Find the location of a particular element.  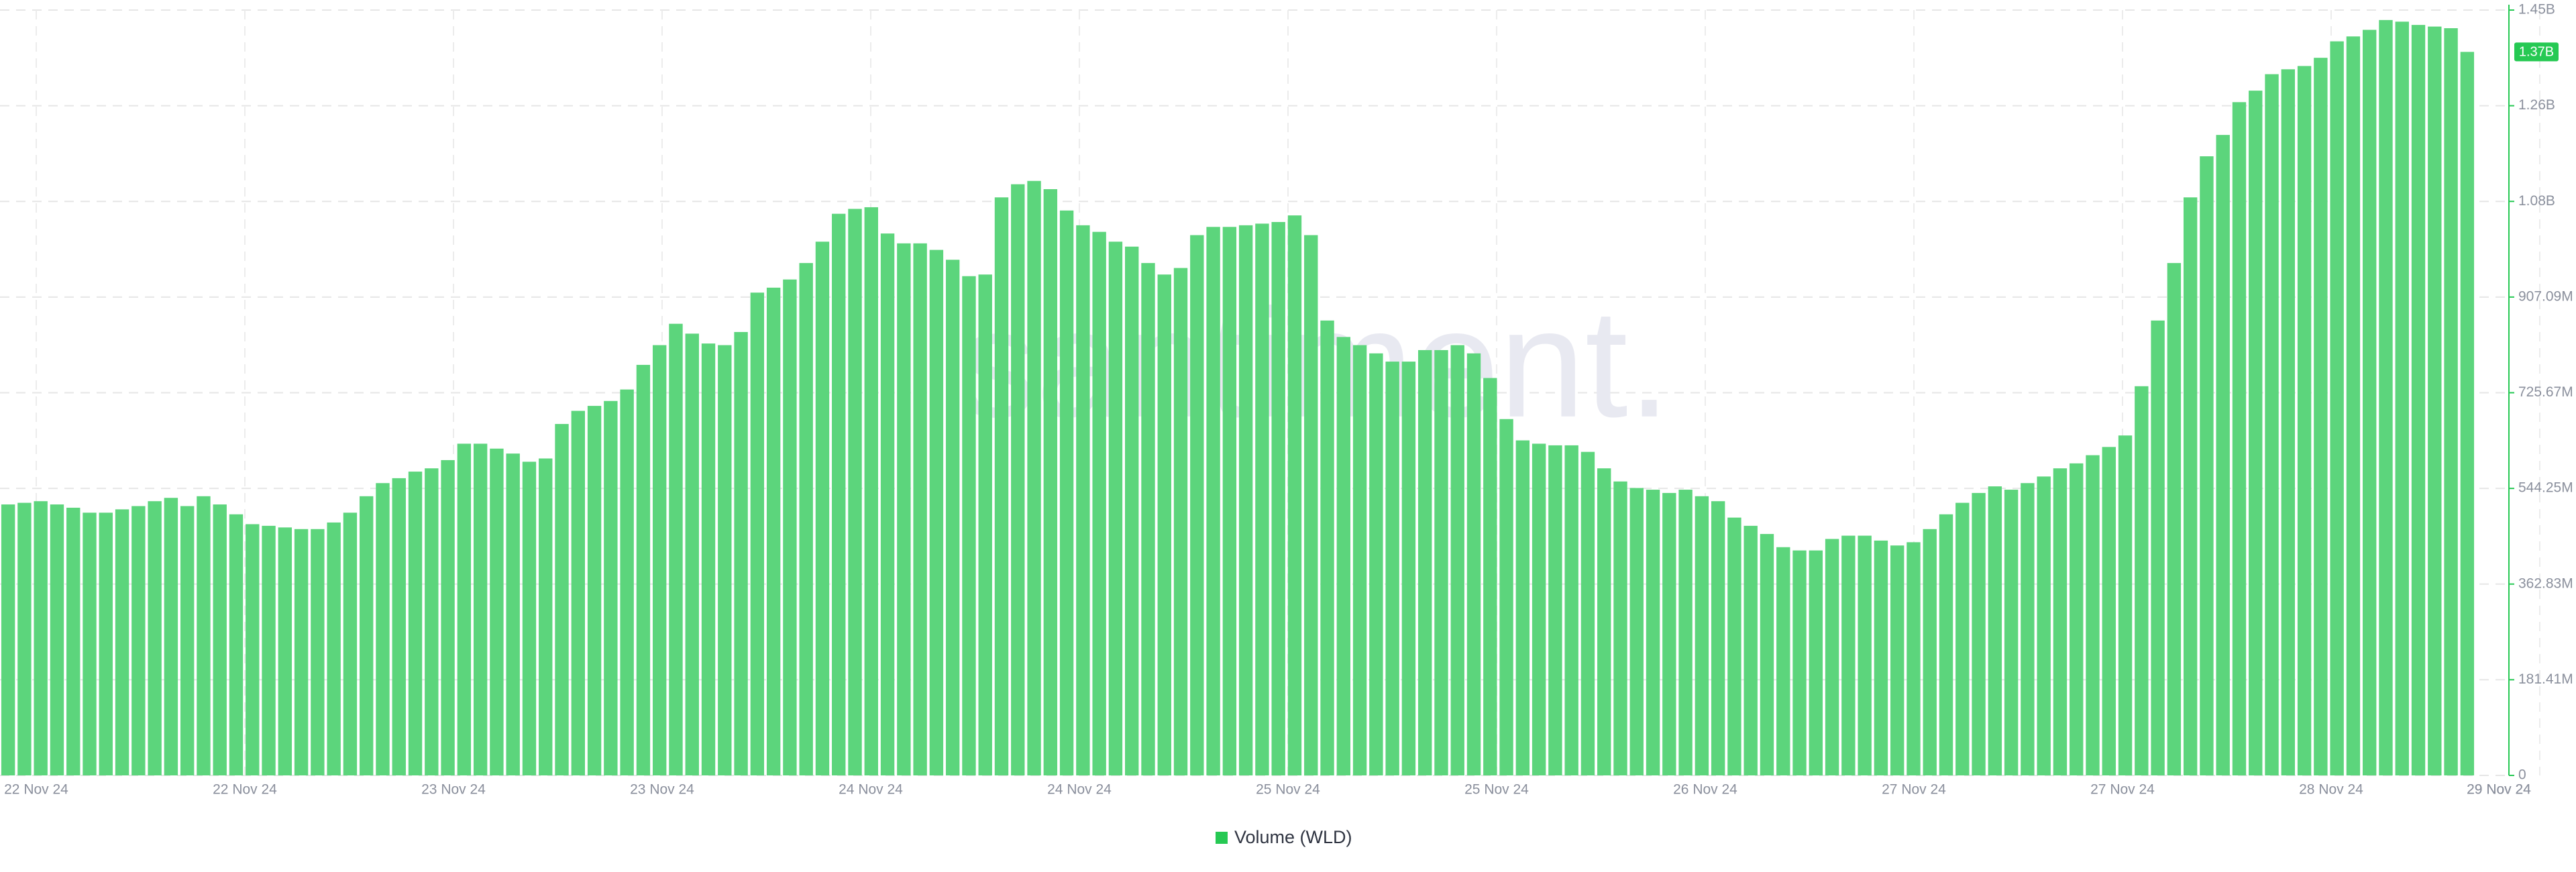

y-tick-label: 544.25M is located at coordinates (2545, 488).